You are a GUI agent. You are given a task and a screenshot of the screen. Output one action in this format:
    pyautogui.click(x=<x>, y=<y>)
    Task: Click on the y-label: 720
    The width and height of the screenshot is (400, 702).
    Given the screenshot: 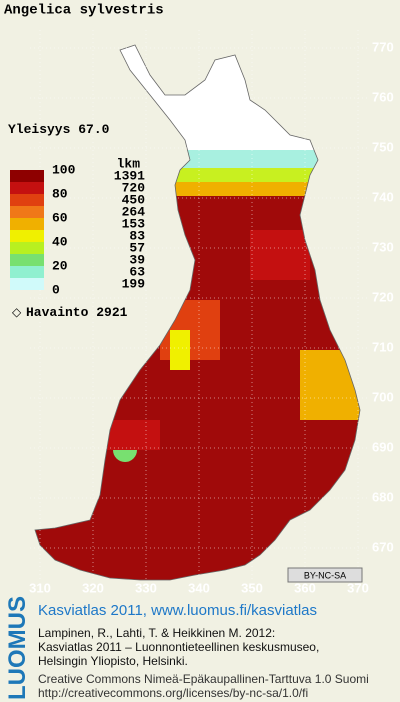 What is the action you would take?
    pyautogui.click(x=383, y=296)
    